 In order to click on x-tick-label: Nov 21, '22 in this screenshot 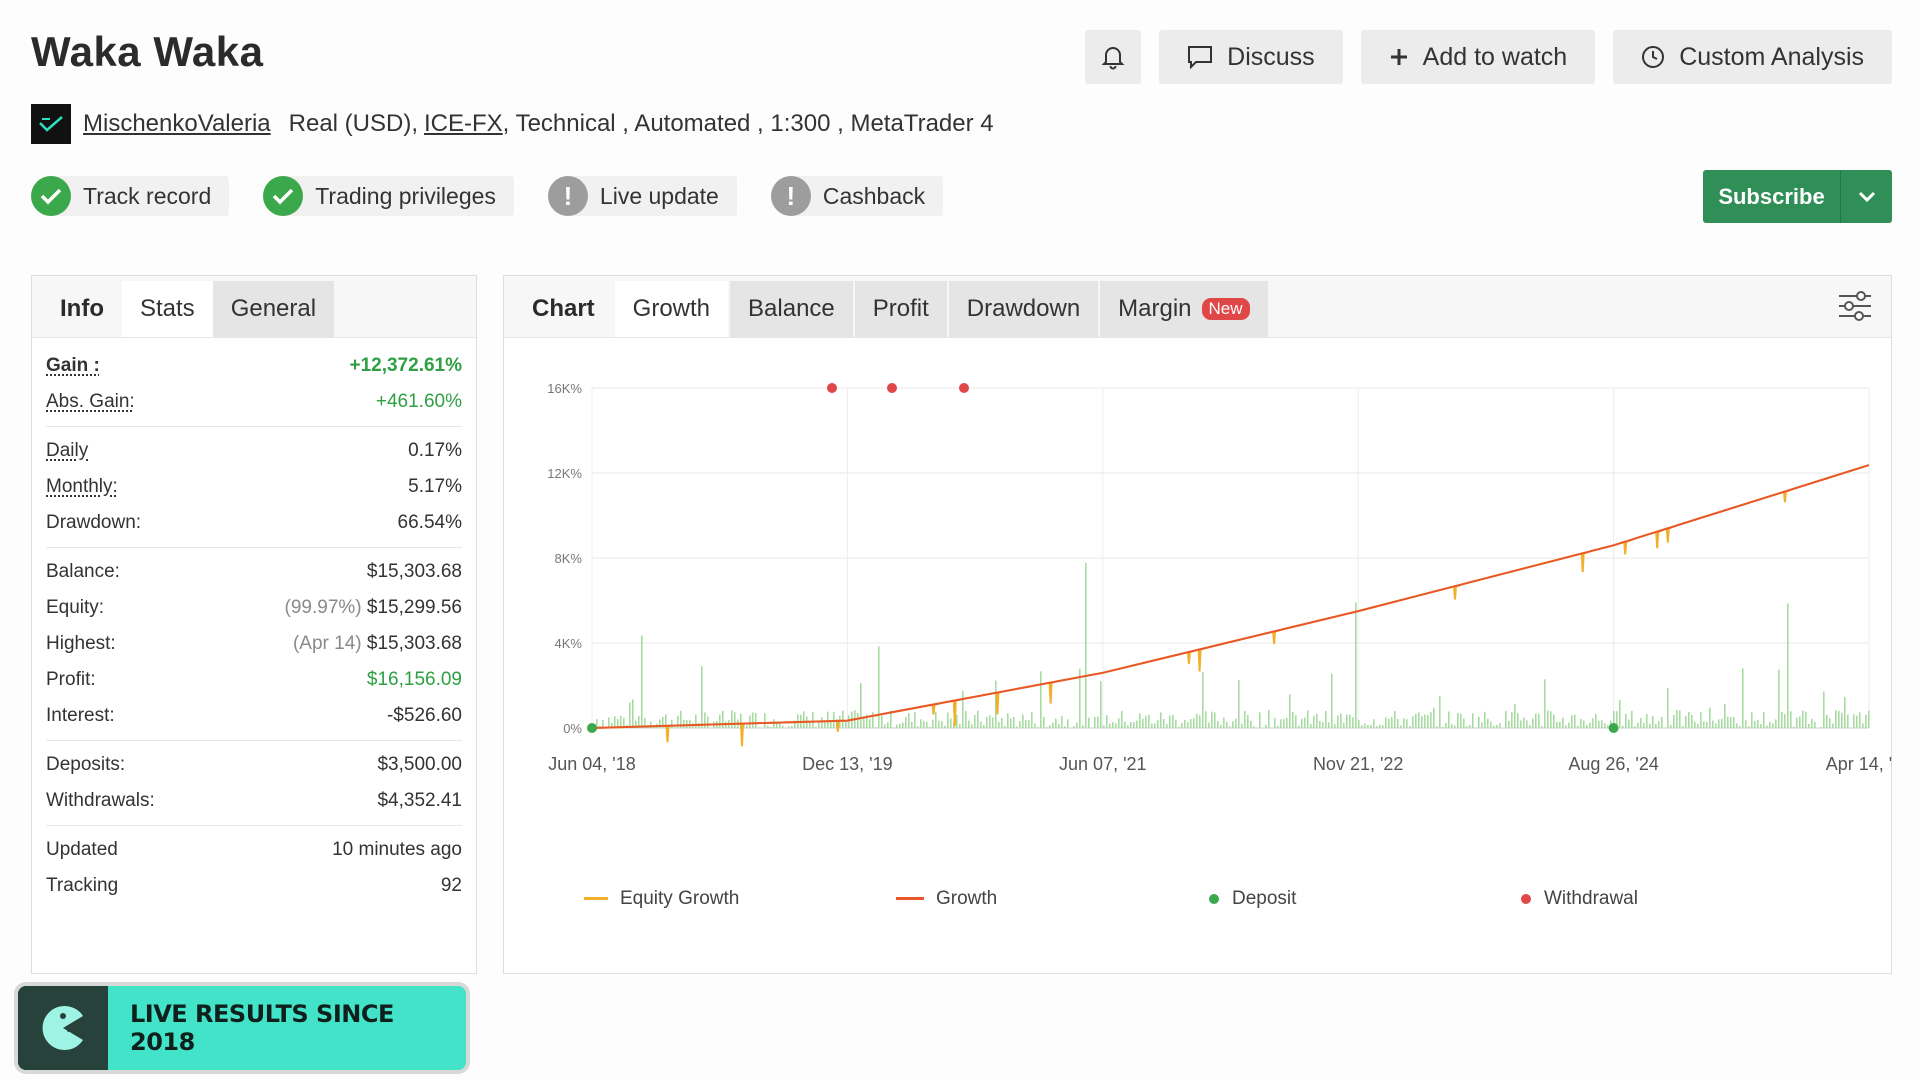, I will do `click(1358, 764)`.